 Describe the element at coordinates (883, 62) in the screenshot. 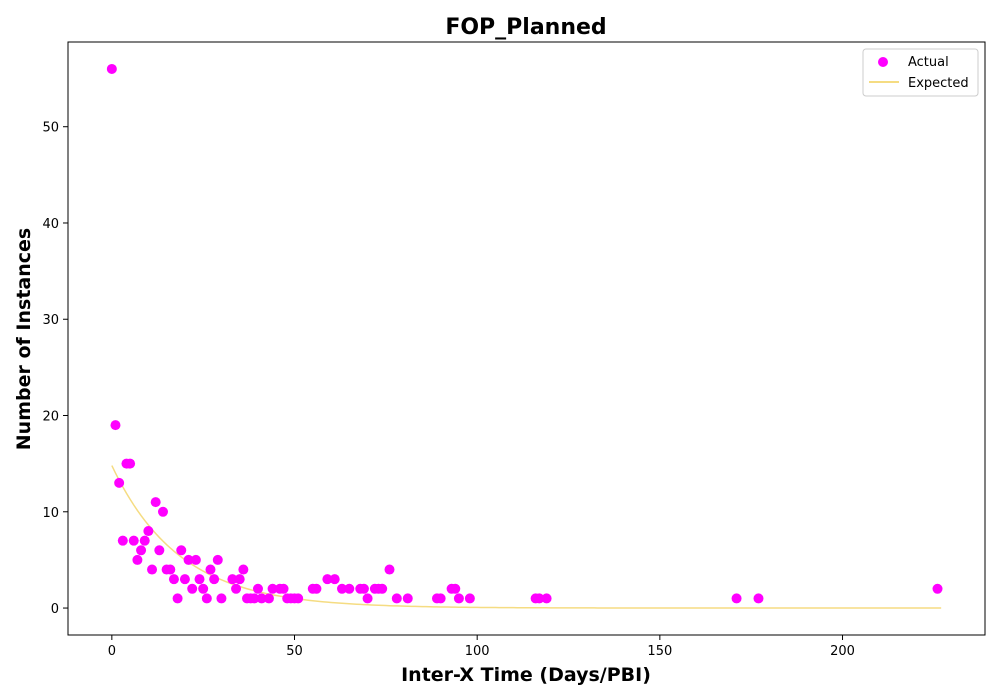

I see `legend-marker-actual` at that location.